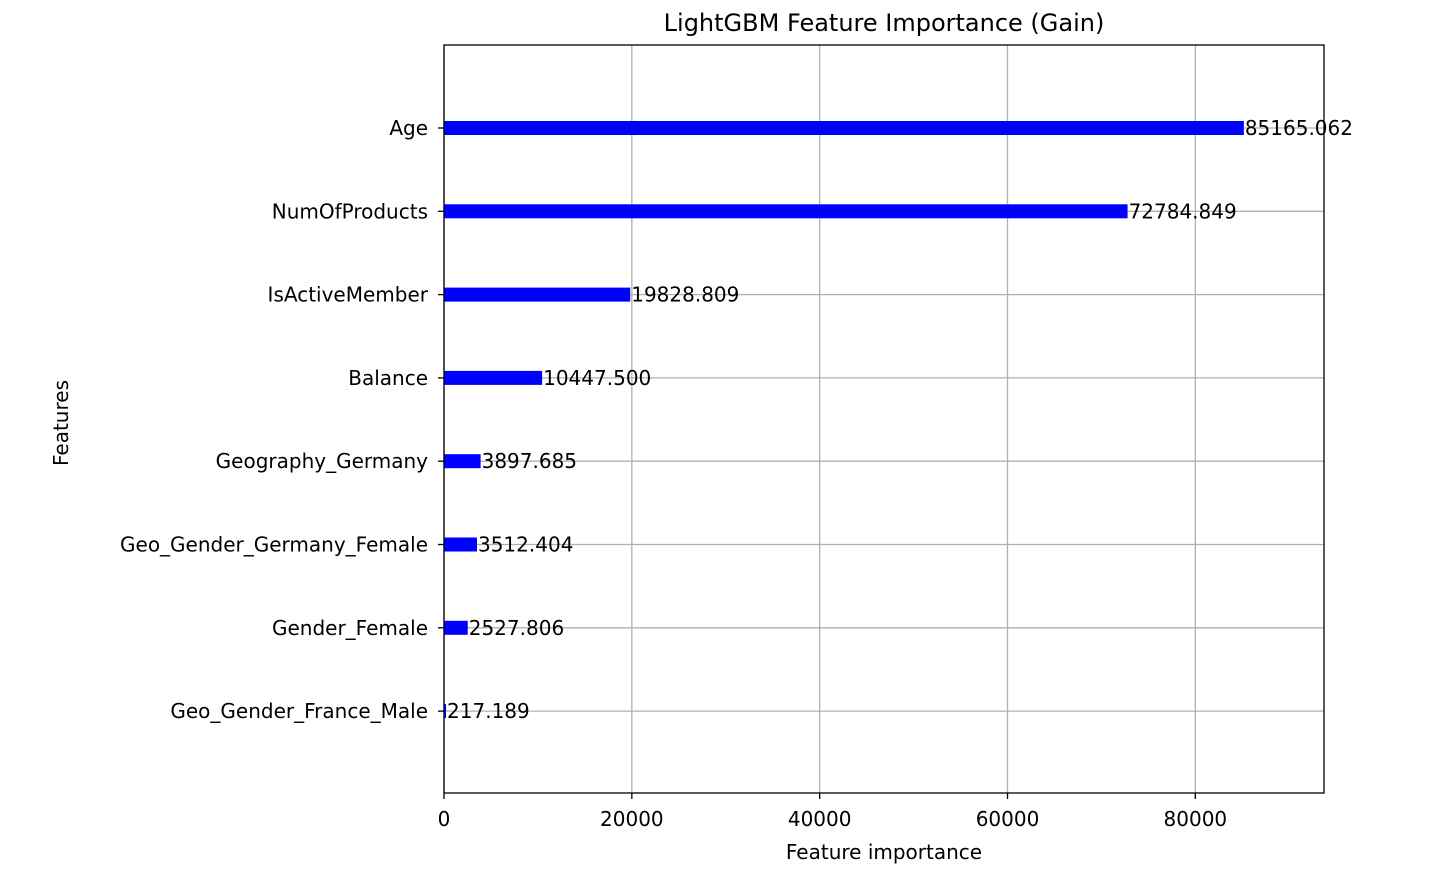 The image size is (1434, 888). Describe the element at coordinates (1299, 128) in the screenshot. I see `bar-value-label: 85165.062` at that location.